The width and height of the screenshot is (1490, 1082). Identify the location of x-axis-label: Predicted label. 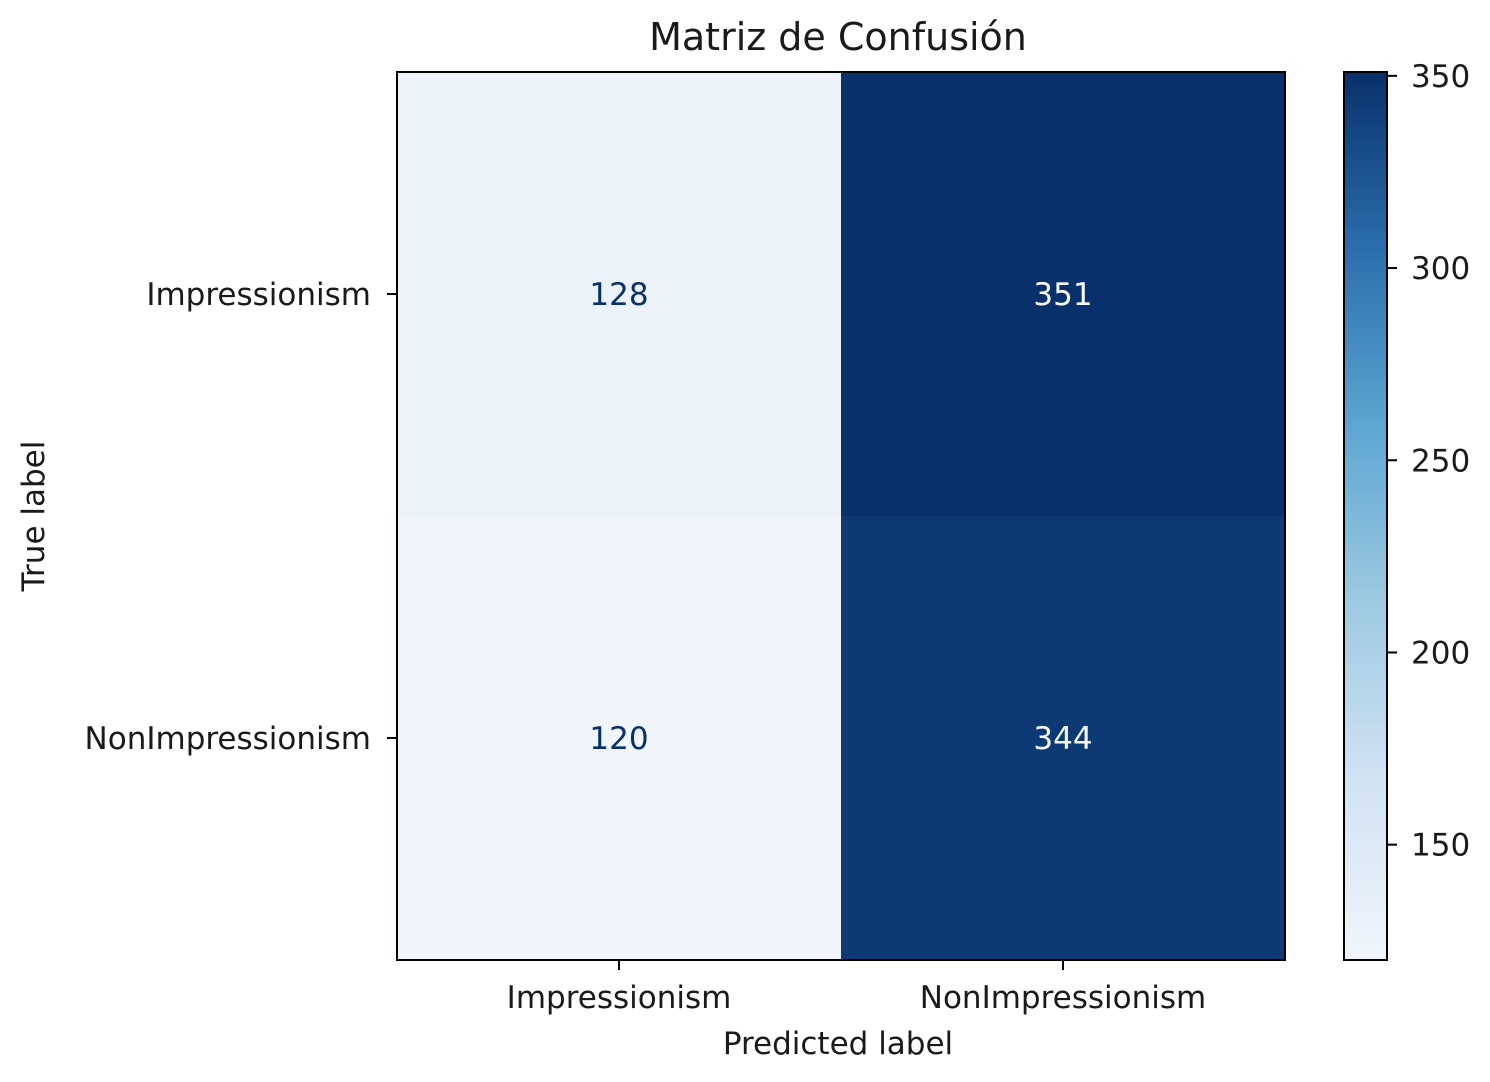
(838, 1044).